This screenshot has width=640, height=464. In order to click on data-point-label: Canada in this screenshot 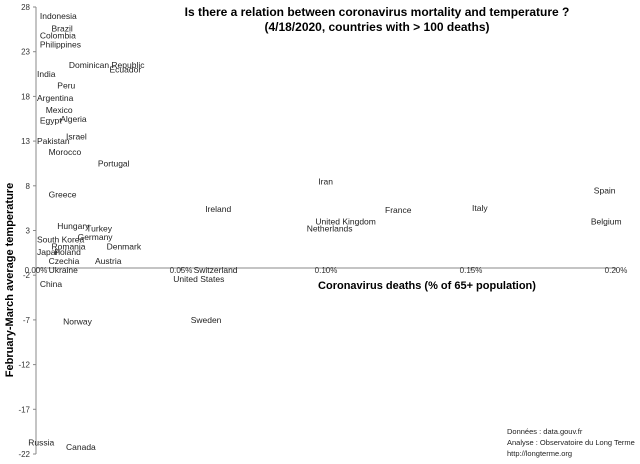, I will do `click(81, 447)`.